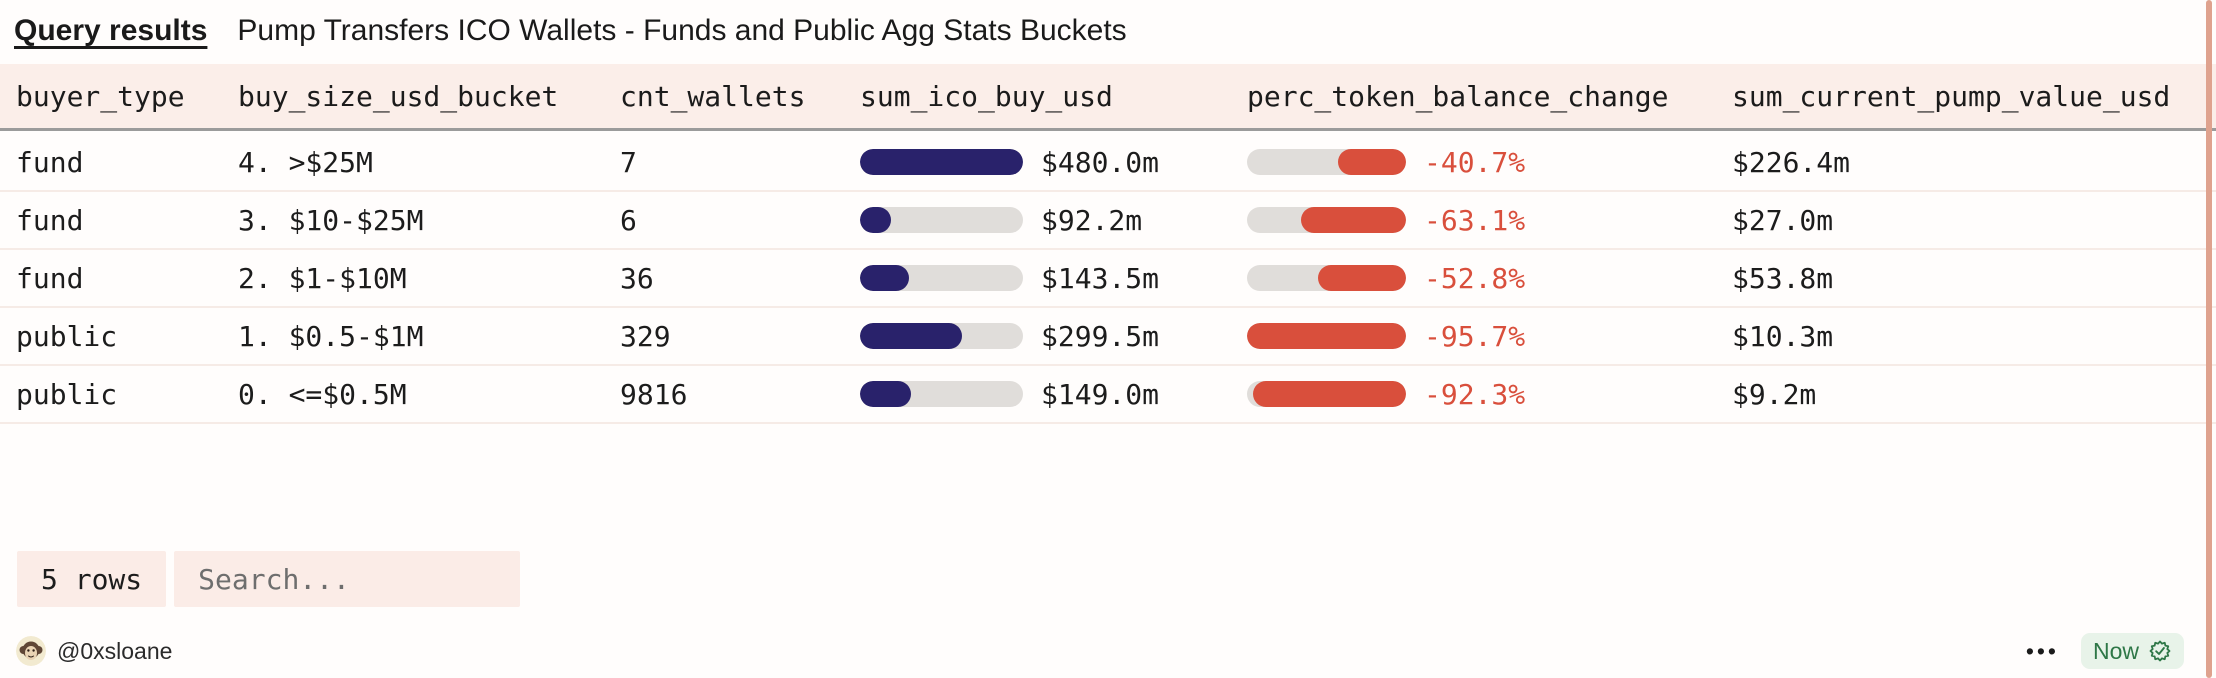  I want to click on ico-buy-value: $480.0m, so click(1100, 162).